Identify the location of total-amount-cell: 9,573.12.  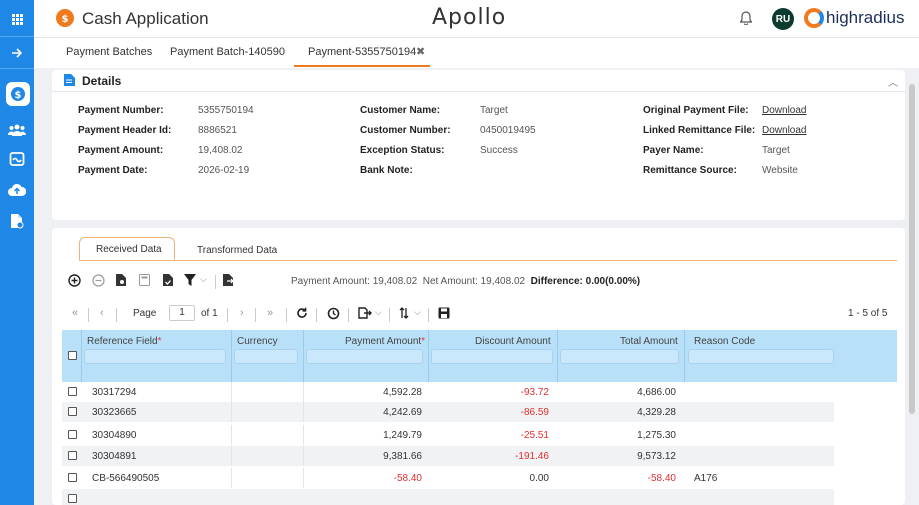
(656, 456).